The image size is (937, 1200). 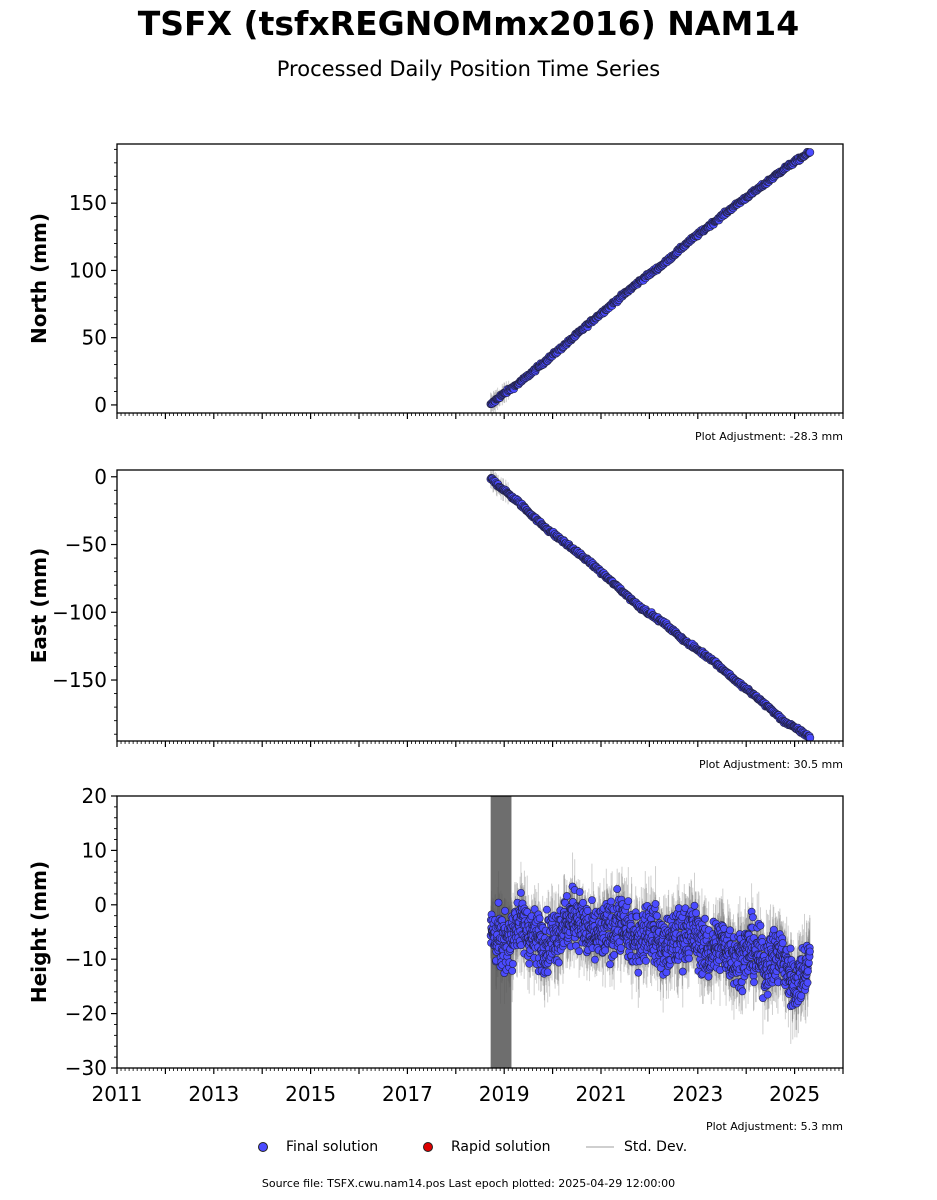 I want to click on chart-title: TSFX (tsfxREGNOMmx2016) NAM14, so click(x=468, y=23).